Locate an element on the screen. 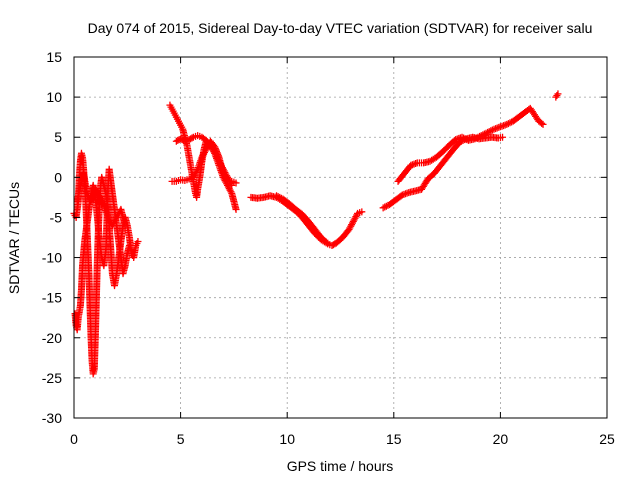  y-tick-label: -30 is located at coordinates (52, 418).